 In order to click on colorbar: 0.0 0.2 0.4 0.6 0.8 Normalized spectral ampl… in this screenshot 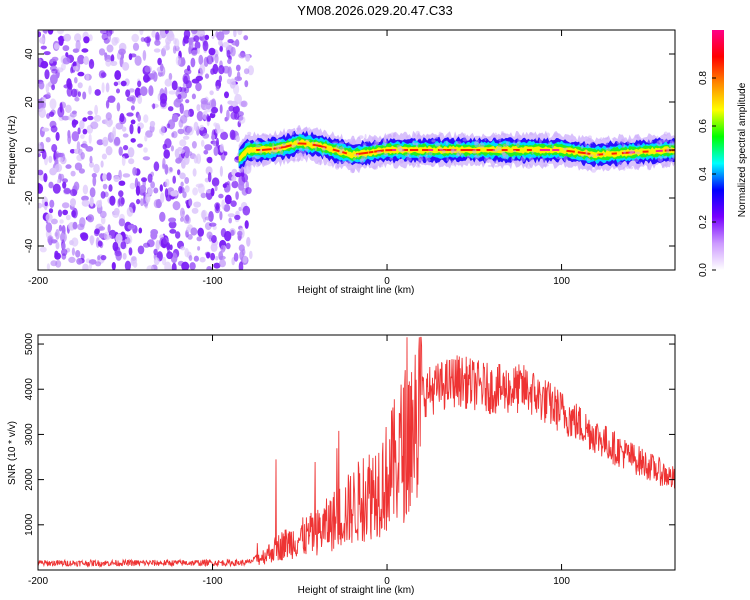, I will do `click(723, 153)`.